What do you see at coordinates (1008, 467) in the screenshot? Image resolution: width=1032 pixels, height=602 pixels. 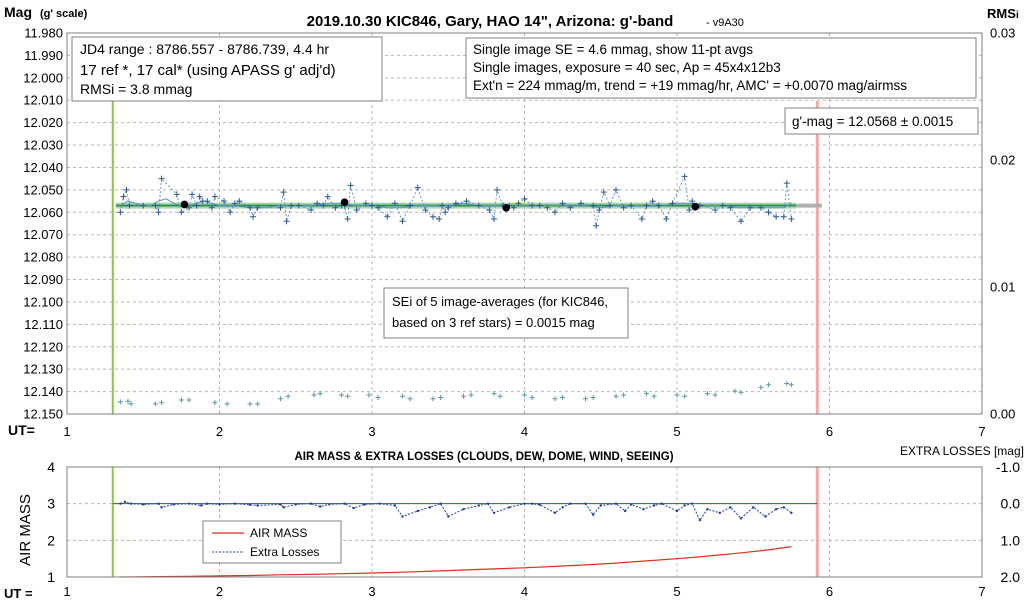 I see `airmass-y2-tick-label: -1.0` at bounding box center [1008, 467].